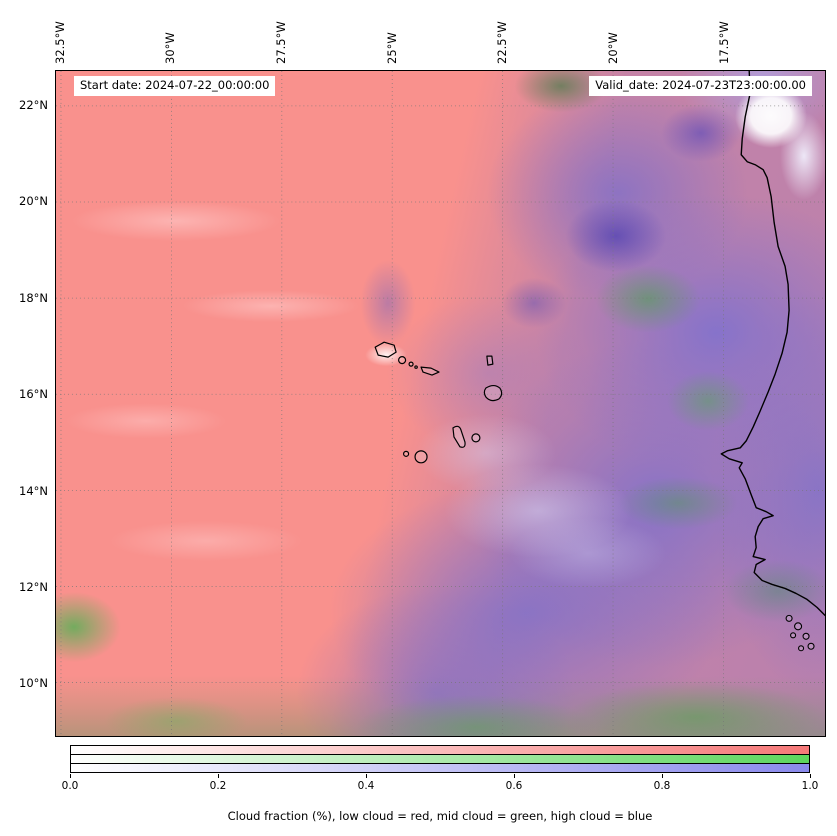 This screenshot has width=837, height=836. I want to click on island-boa-vista, so click(493, 393).